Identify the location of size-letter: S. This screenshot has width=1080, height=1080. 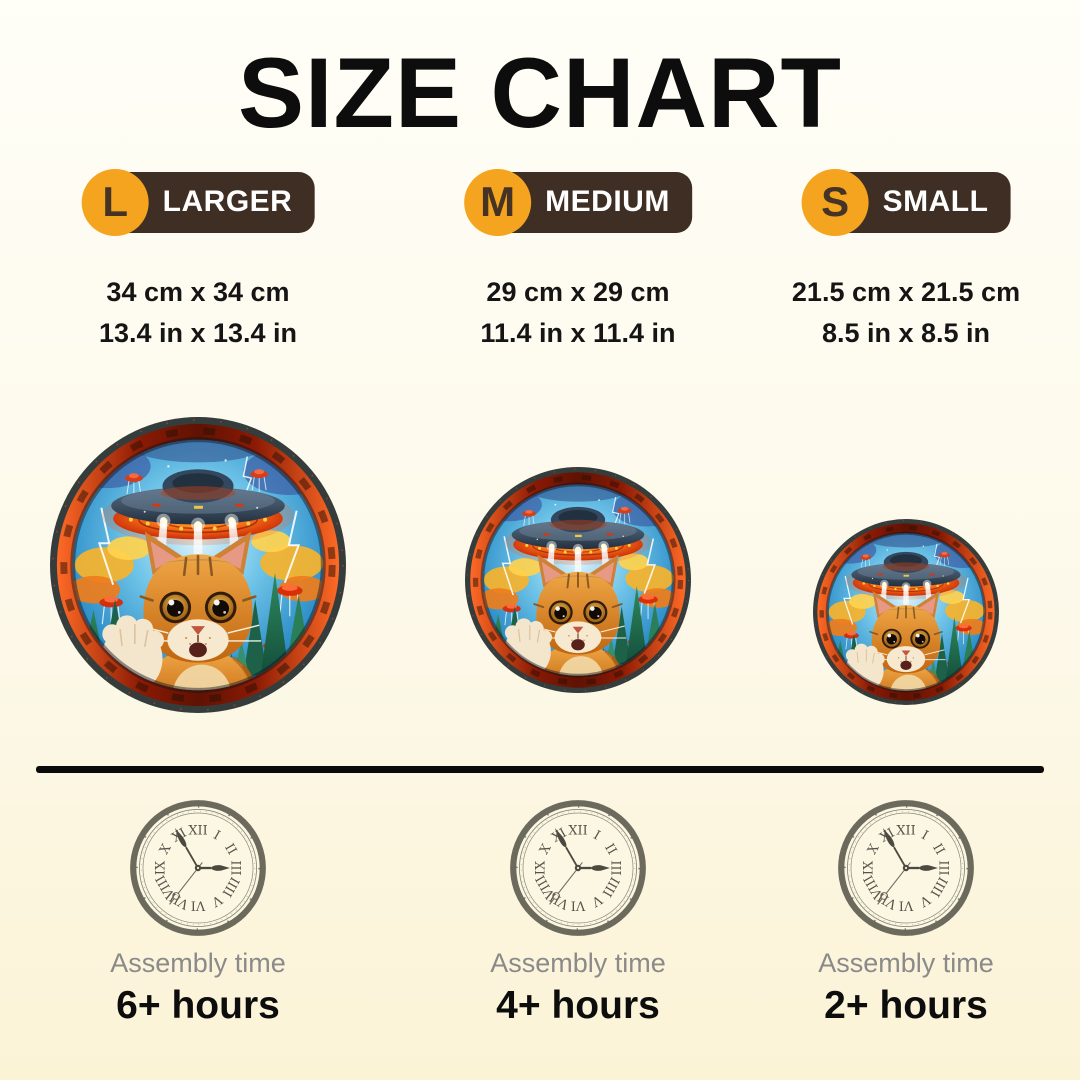
(835, 201).